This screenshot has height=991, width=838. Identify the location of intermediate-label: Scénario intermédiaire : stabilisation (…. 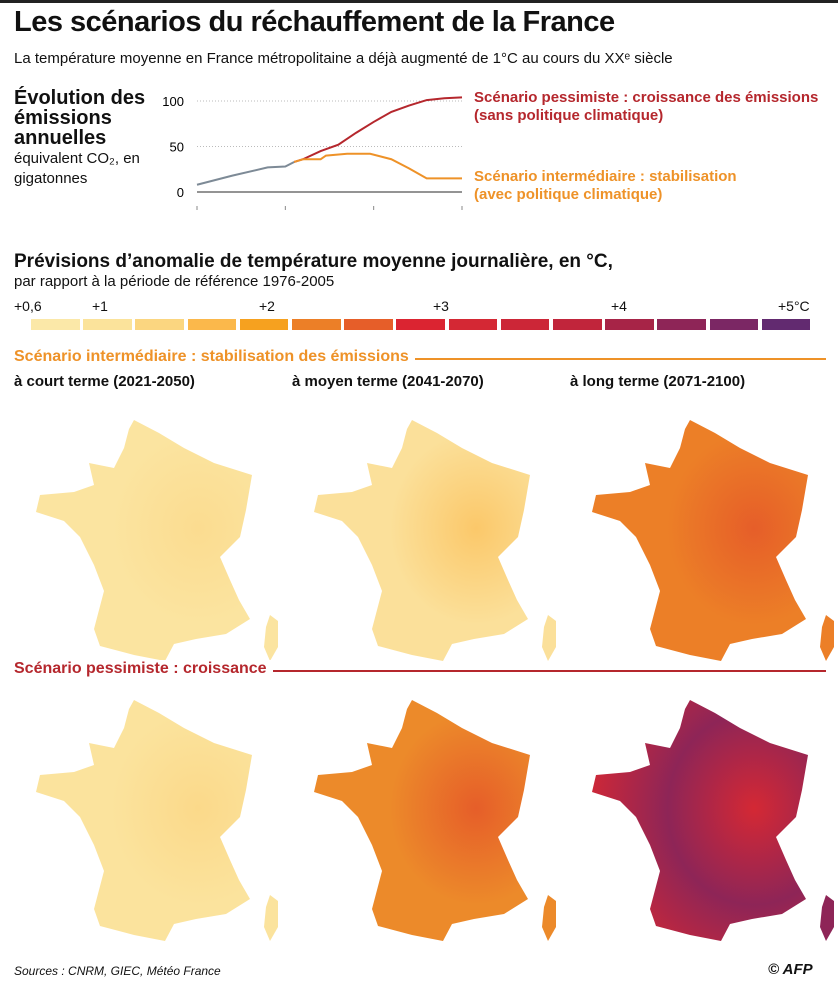
(605, 186).